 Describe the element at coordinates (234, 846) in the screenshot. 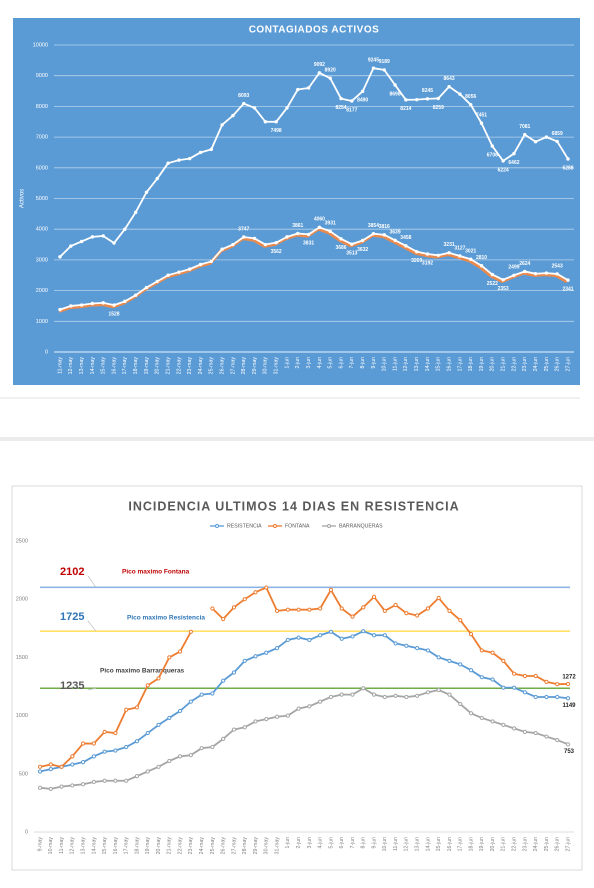

I see `x-tick-label: 27-may` at that location.